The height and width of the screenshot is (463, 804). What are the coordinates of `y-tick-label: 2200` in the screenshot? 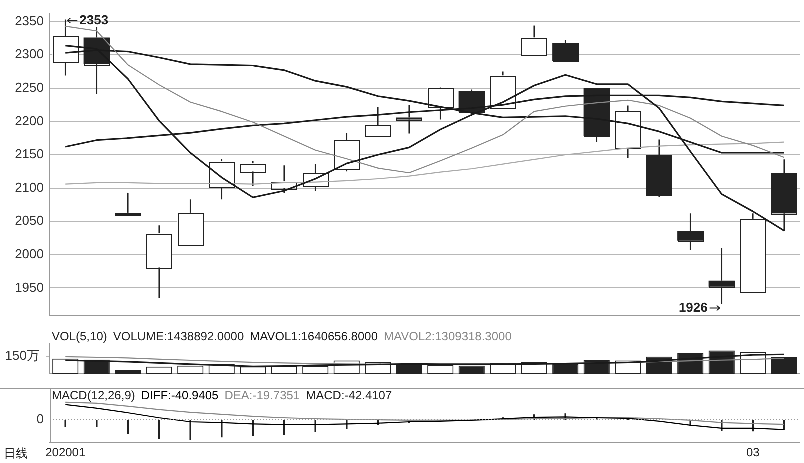 It's located at (29, 120).